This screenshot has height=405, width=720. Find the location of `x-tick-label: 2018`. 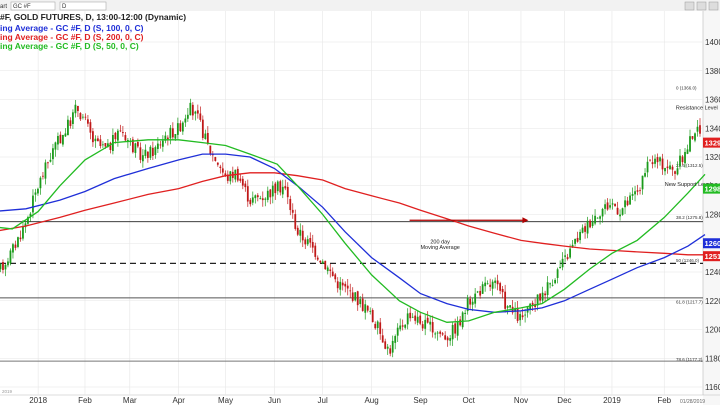

x-tick-label: 2018 is located at coordinates (38, 400).